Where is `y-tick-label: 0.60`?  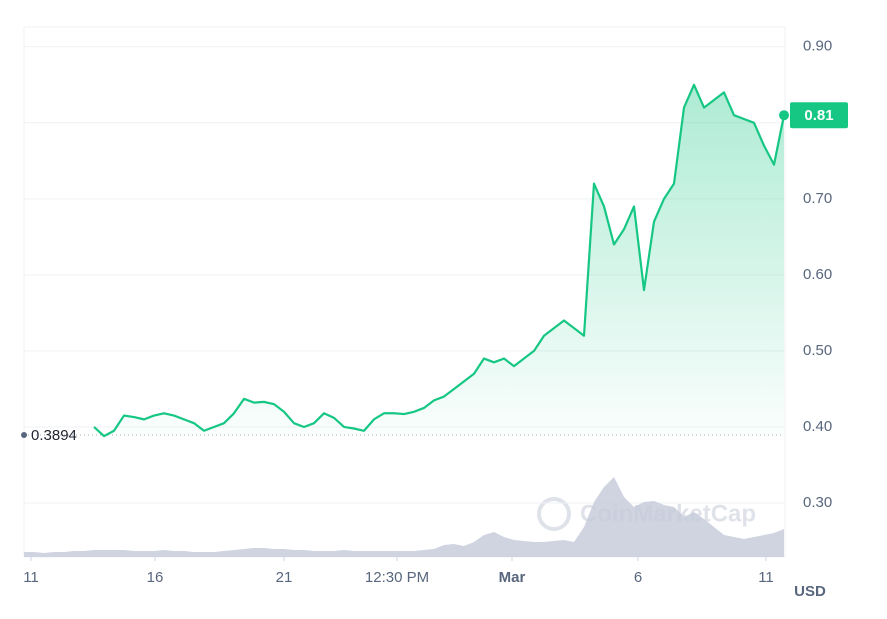 y-tick-label: 0.60 is located at coordinates (817, 274).